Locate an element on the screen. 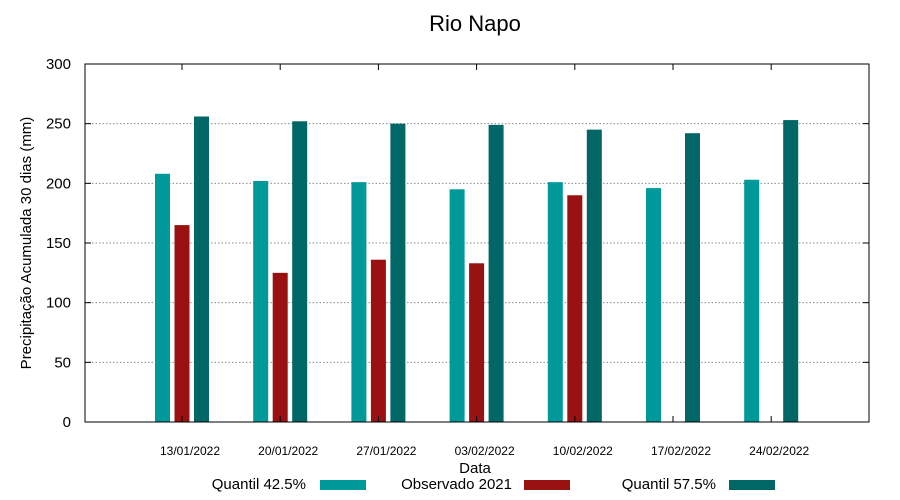 This screenshot has width=900, height=500. x-tick-label: 24/02/2022 is located at coordinates (779, 451).